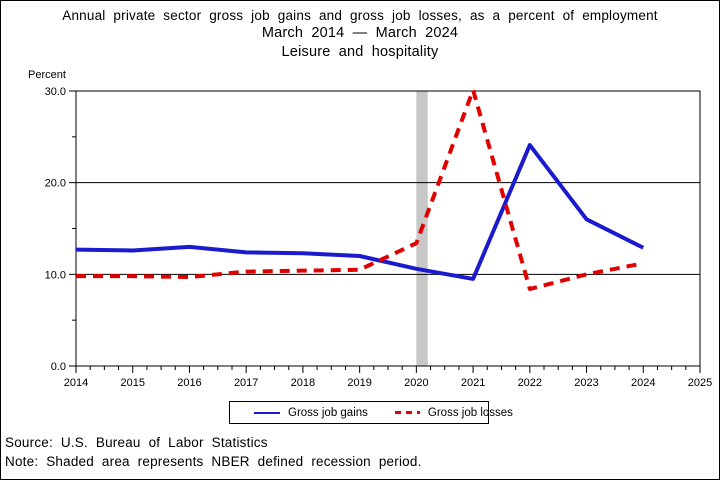 This screenshot has height=480, width=720. Describe the element at coordinates (371, 412) in the screenshot. I see `legend: Gross job gains Gross job losses` at that location.